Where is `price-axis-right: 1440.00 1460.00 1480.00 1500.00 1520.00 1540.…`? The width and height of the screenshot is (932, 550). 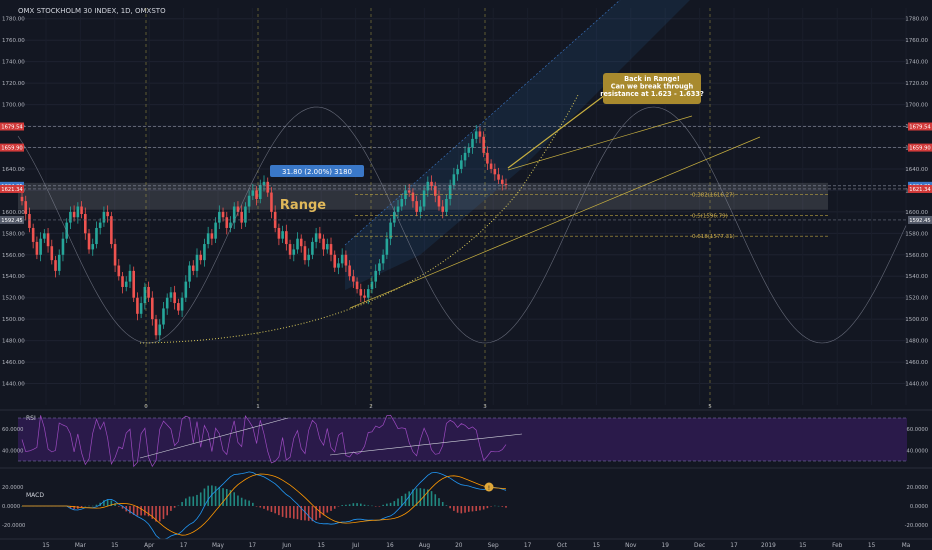
price-axis-right: 1440.00 1460.00 1480.00 1500.00 1520.00 1540.… is located at coordinates (918, 202).